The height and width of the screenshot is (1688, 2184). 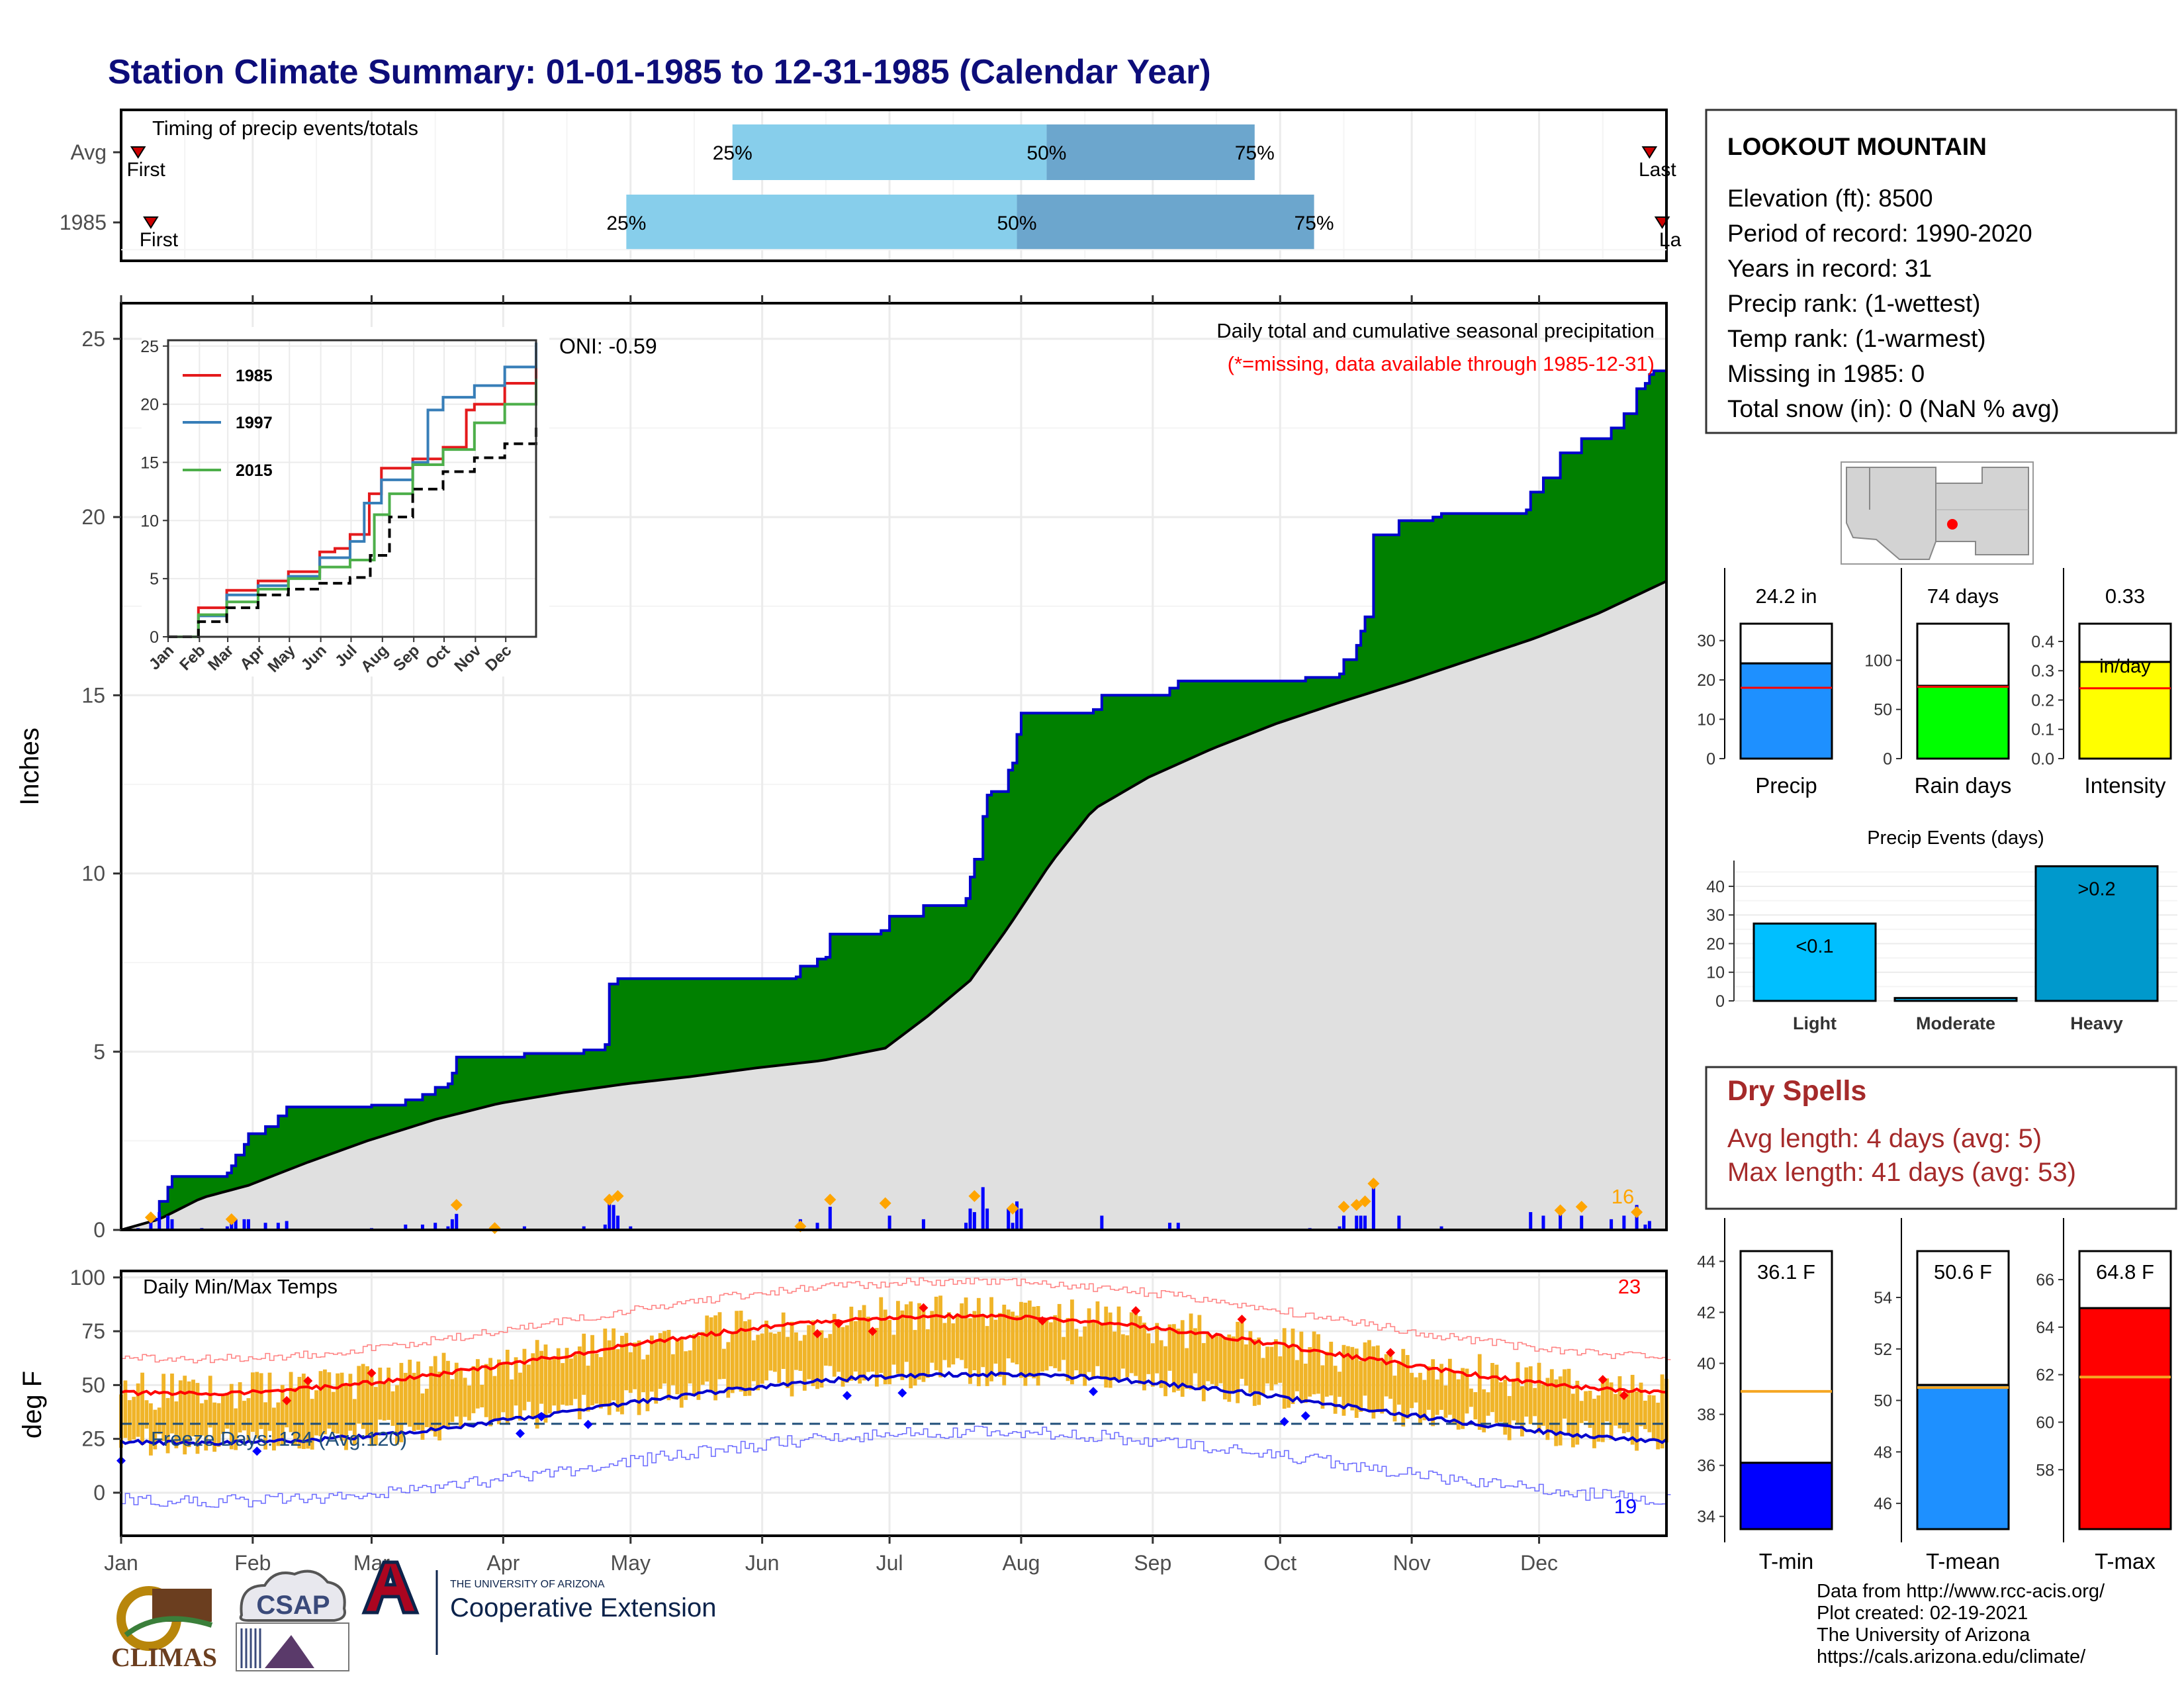 What do you see at coordinates (1963, 785) in the screenshot?
I see `summary-bar-label: Rain days` at bounding box center [1963, 785].